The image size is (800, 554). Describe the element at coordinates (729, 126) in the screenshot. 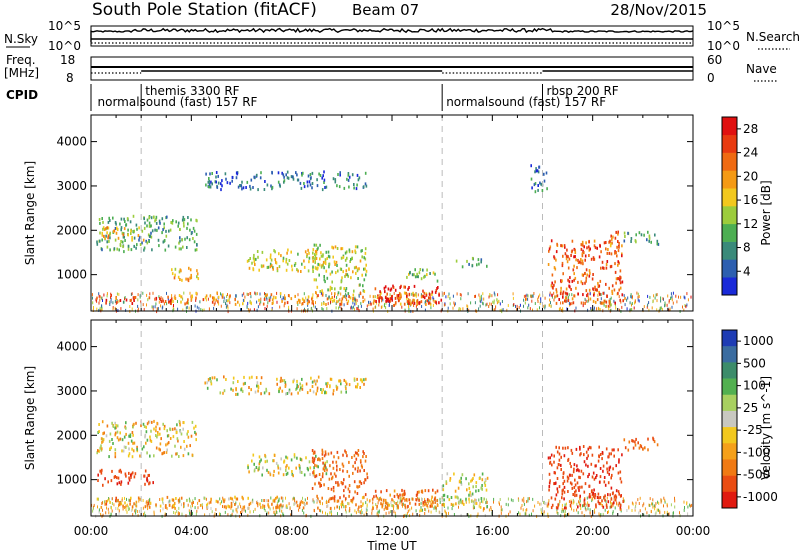

I see `colorbar-swatch` at that location.